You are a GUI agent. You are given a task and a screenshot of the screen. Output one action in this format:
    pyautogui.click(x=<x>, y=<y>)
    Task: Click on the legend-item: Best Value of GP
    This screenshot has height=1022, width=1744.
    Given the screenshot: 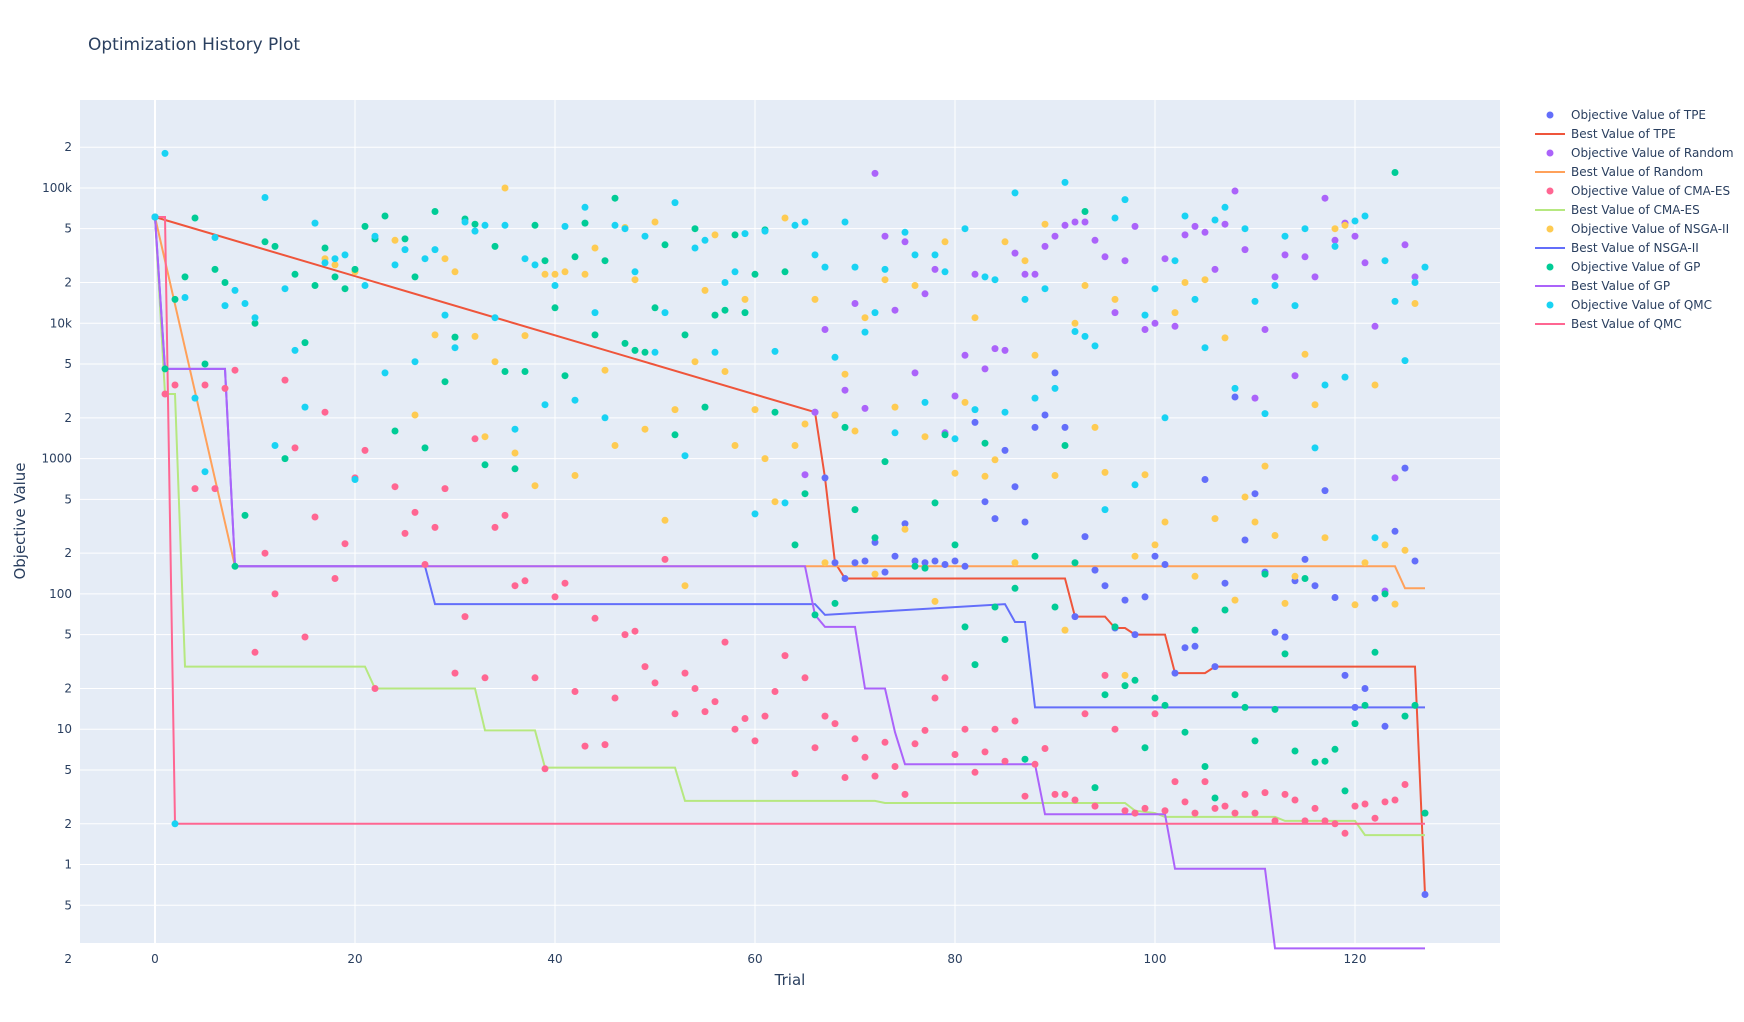 What is the action you would take?
    pyautogui.click(x=1602, y=286)
    